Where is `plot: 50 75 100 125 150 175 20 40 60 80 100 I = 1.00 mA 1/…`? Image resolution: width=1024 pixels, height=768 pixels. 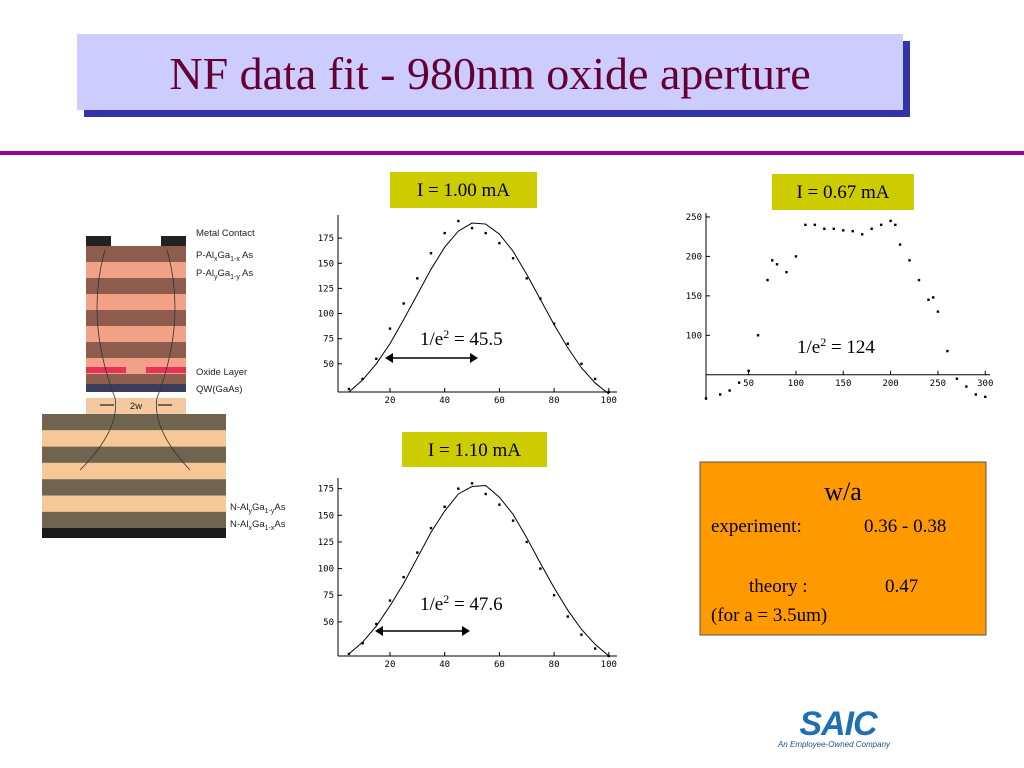 plot: 50 75 100 125 150 175 20 40 60 80 100 I = 1.00 mA 1/… is located at coordinates (467, 289).